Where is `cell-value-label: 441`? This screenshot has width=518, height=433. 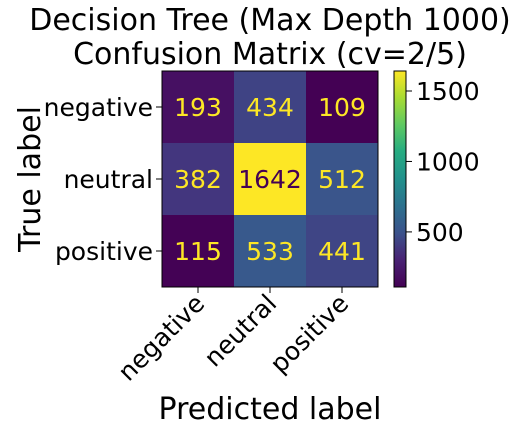 cell-value-label: 441 is located at coordinates (342, 251).